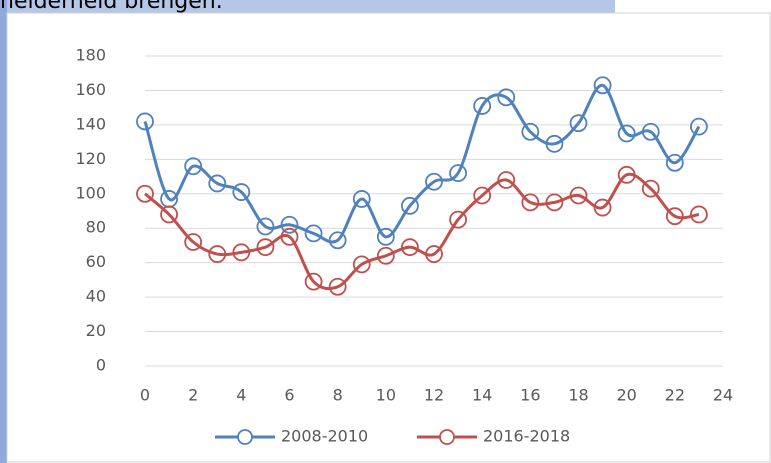  I want to click on y-tick-label: 100, so click(90, 192).